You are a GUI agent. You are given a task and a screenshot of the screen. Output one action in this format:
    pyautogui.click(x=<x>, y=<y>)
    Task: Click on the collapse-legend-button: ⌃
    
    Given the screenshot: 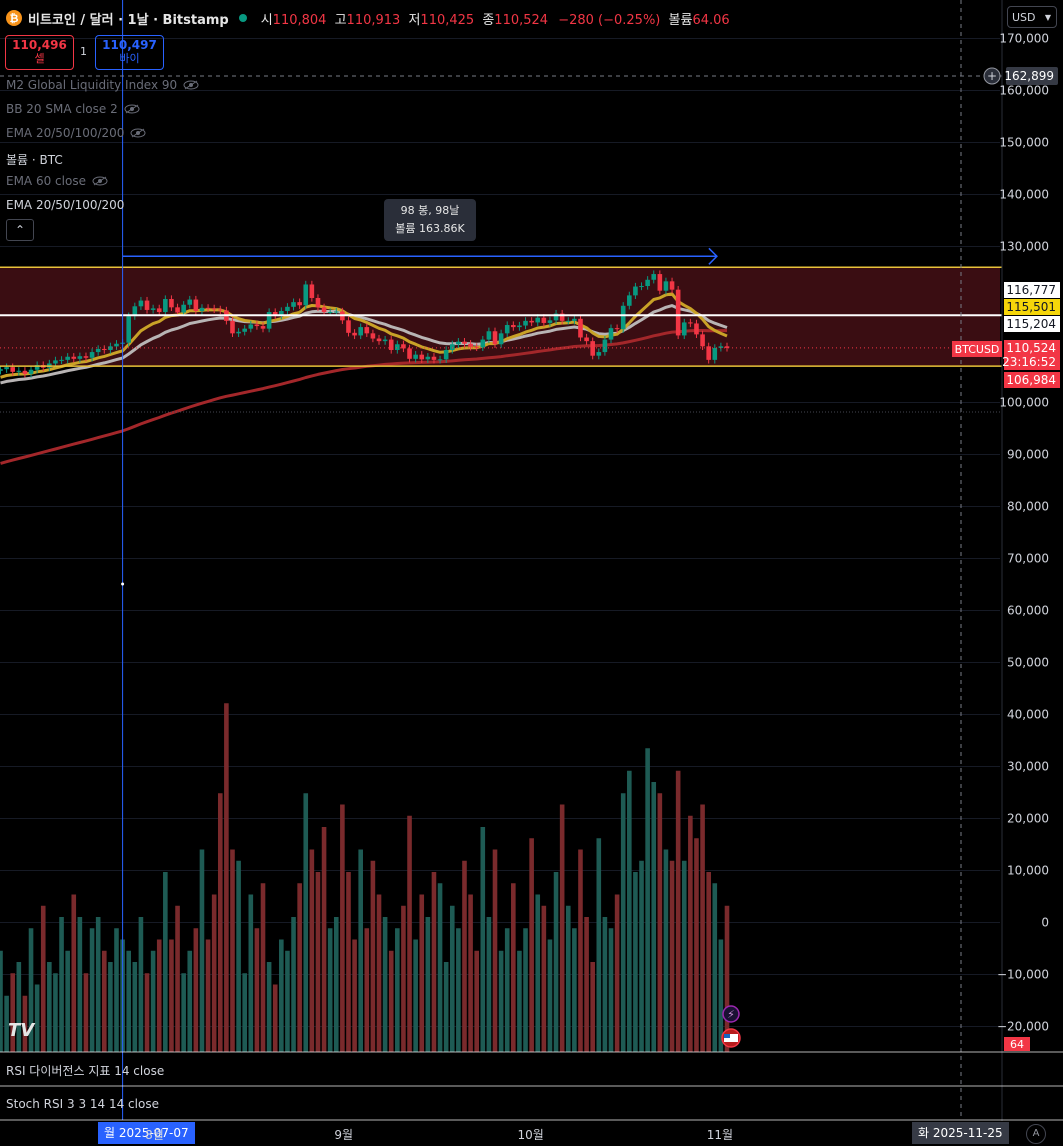 What is the action you would take?
    pyautogui.click(x=20, y=230)
    